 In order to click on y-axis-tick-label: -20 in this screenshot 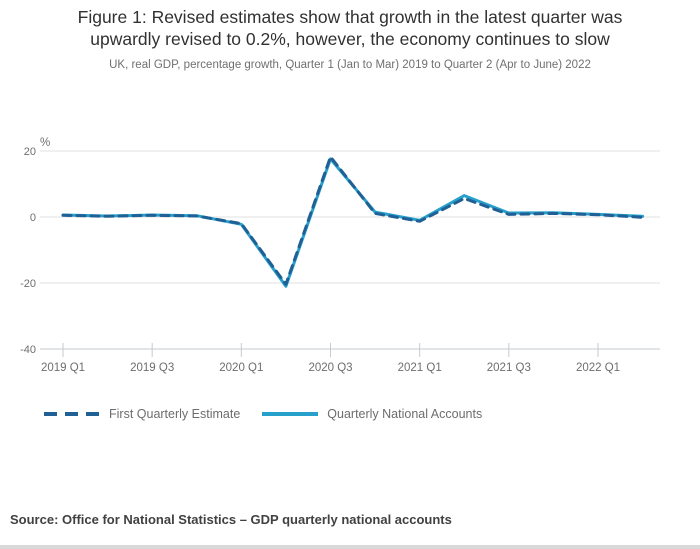, I will do `click(28, 284)`.